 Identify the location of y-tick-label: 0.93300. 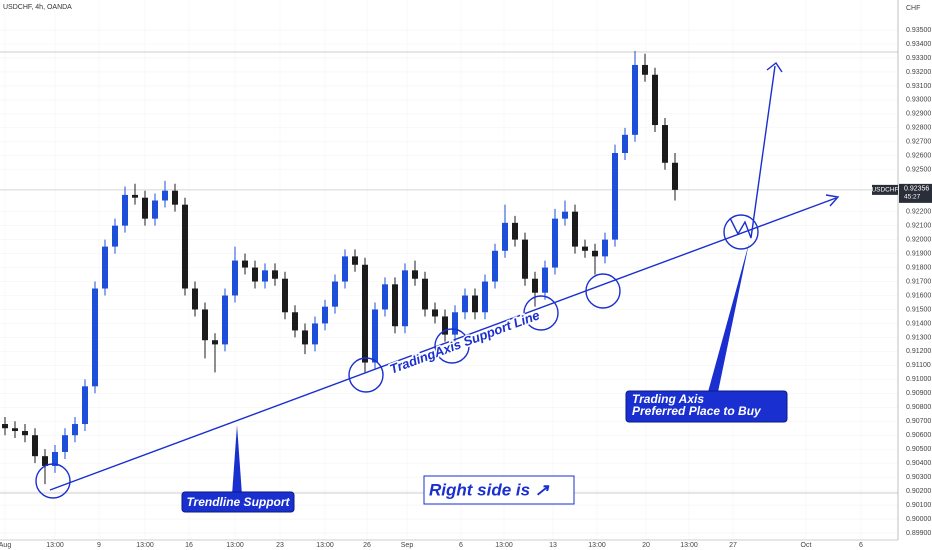
(918, 58).